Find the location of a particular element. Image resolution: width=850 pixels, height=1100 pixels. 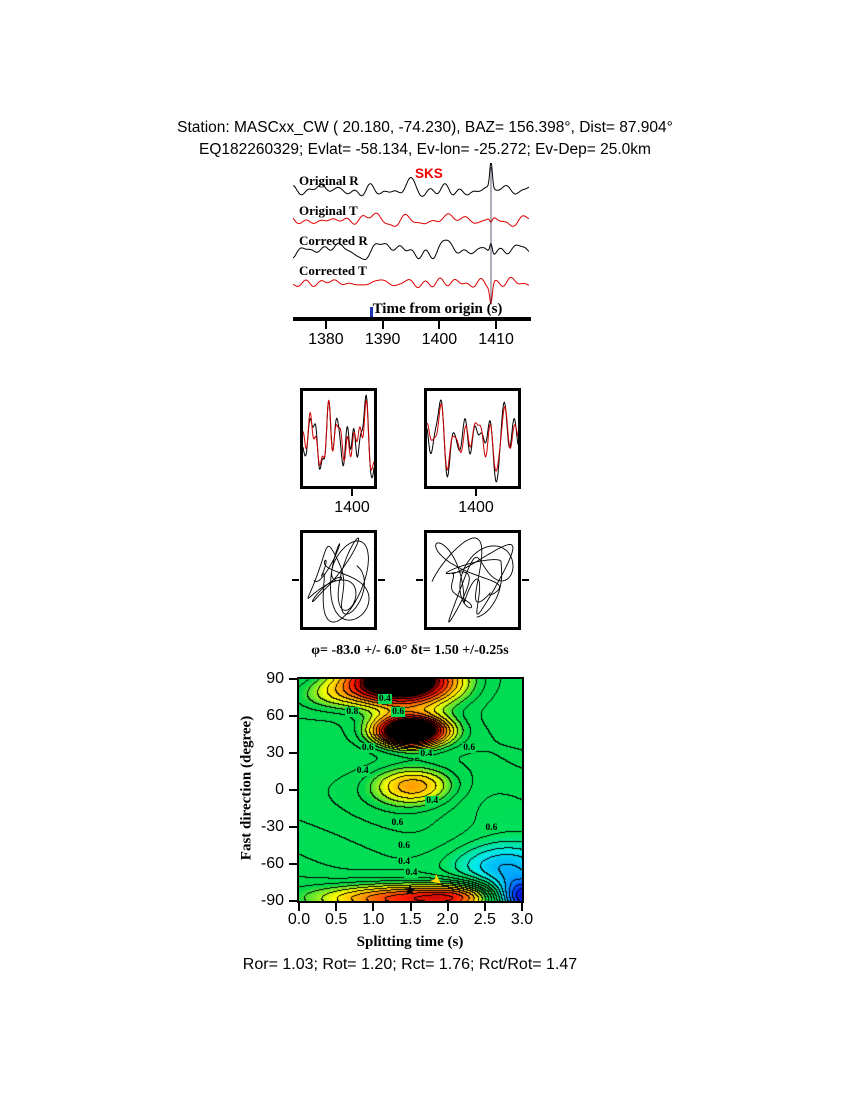

time-axis-title: Time from origin (s) is located at coordinates (437, 309).